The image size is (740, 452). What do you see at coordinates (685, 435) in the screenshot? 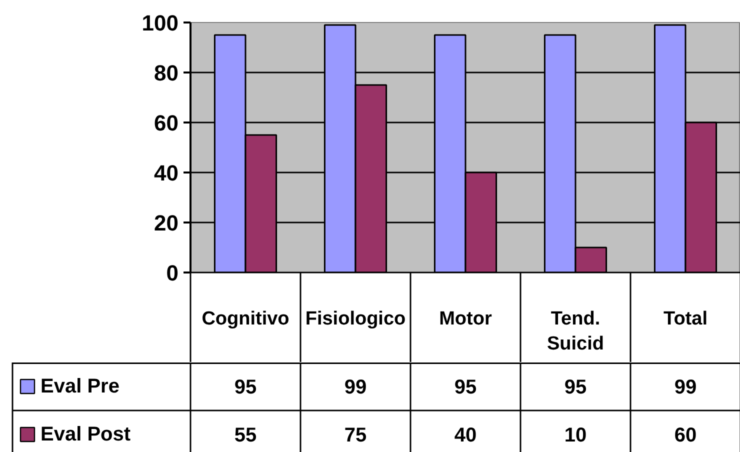
I see `data-label: 60` at bounding box center [685, 435].